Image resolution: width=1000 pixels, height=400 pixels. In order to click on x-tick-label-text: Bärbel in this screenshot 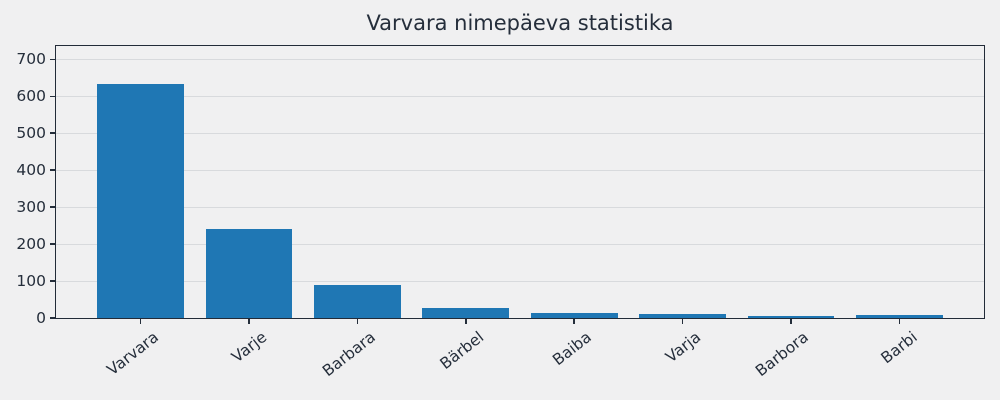, I will do `click(461, 351)`.